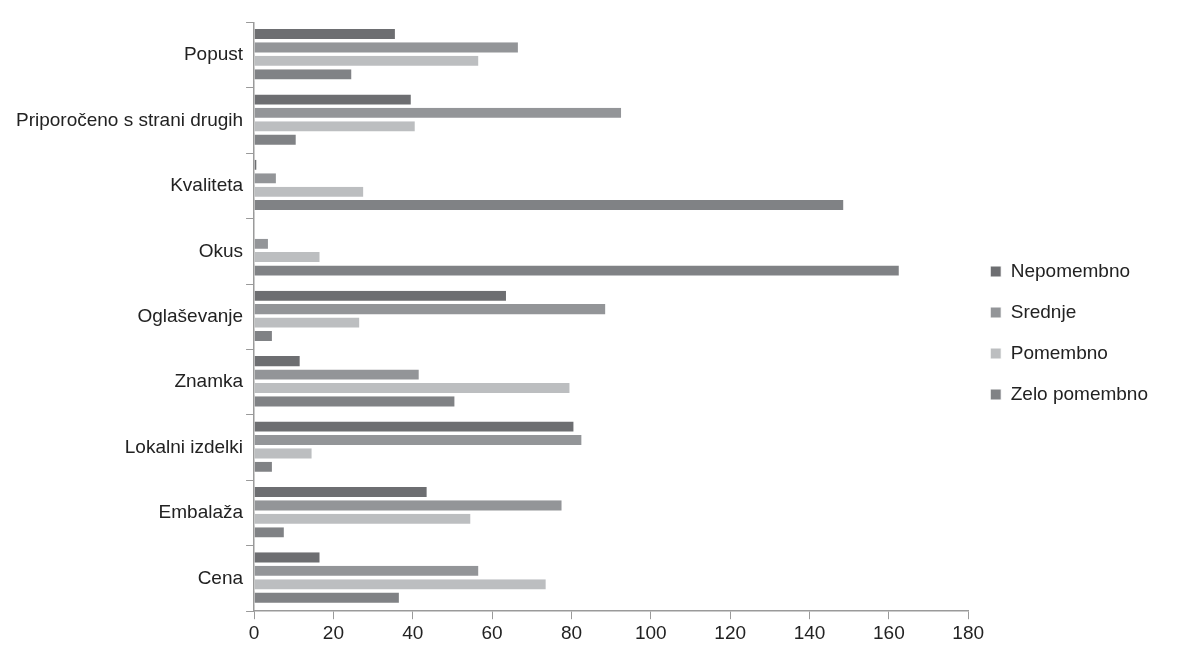 The width and height of the screenshot is (1178, 662). What do you see at coordinates (221, 250) in the screenshot?
I see `y-tick-label: Okus` at bounding box center [221, 250].